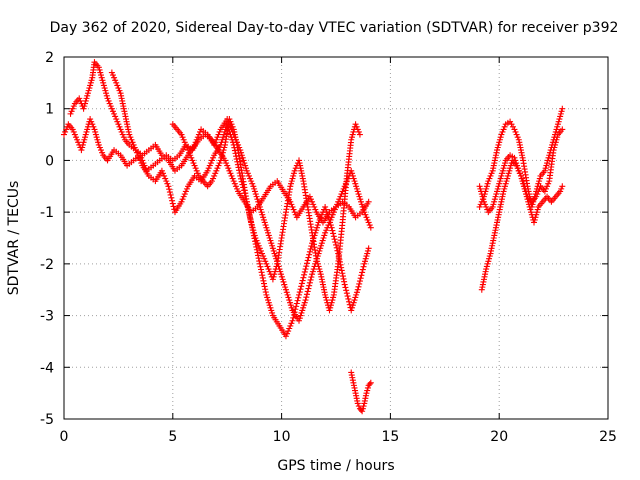 The image size is (640, 480). What do you see at coordinates (14, 238) in the screenshot?
I see `y-axis-label: SDTVAR / TECUs` at bounding box center [14, 238].